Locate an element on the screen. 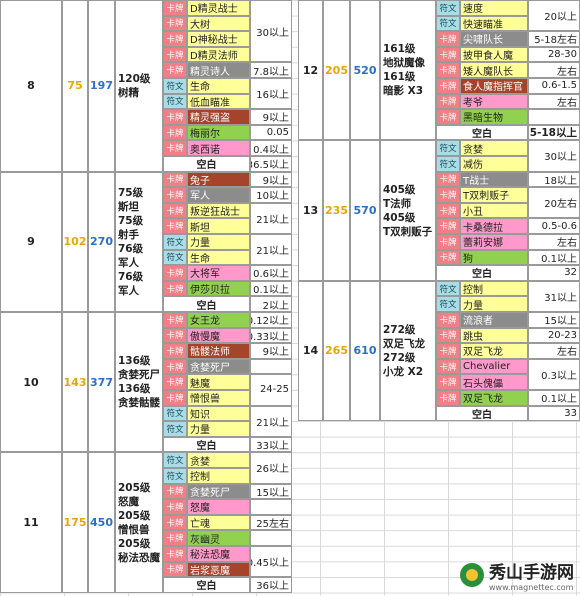 Image resolution: width=580 pixels, height=596 pixels. requirement: 0.6以上 is located at coordinates (271, 273).